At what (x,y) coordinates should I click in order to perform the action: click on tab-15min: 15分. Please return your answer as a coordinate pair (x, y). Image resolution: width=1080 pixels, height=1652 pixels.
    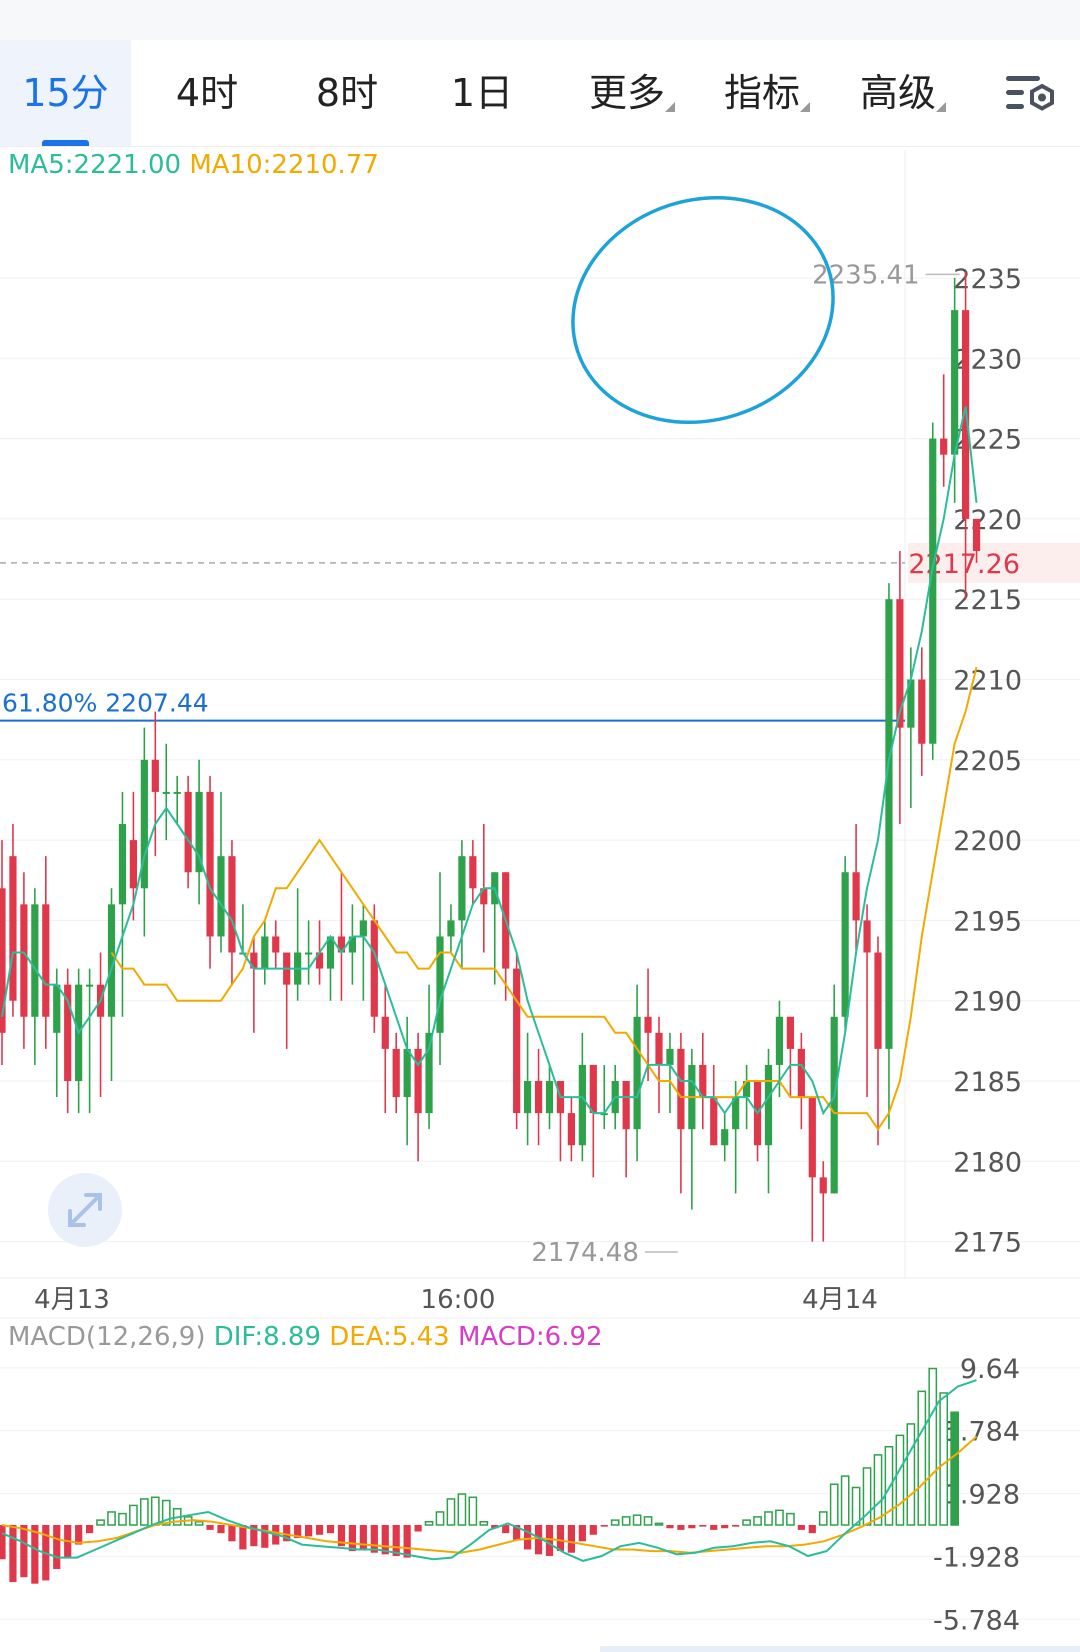
    Looking at the image, I should click on (65, 93).